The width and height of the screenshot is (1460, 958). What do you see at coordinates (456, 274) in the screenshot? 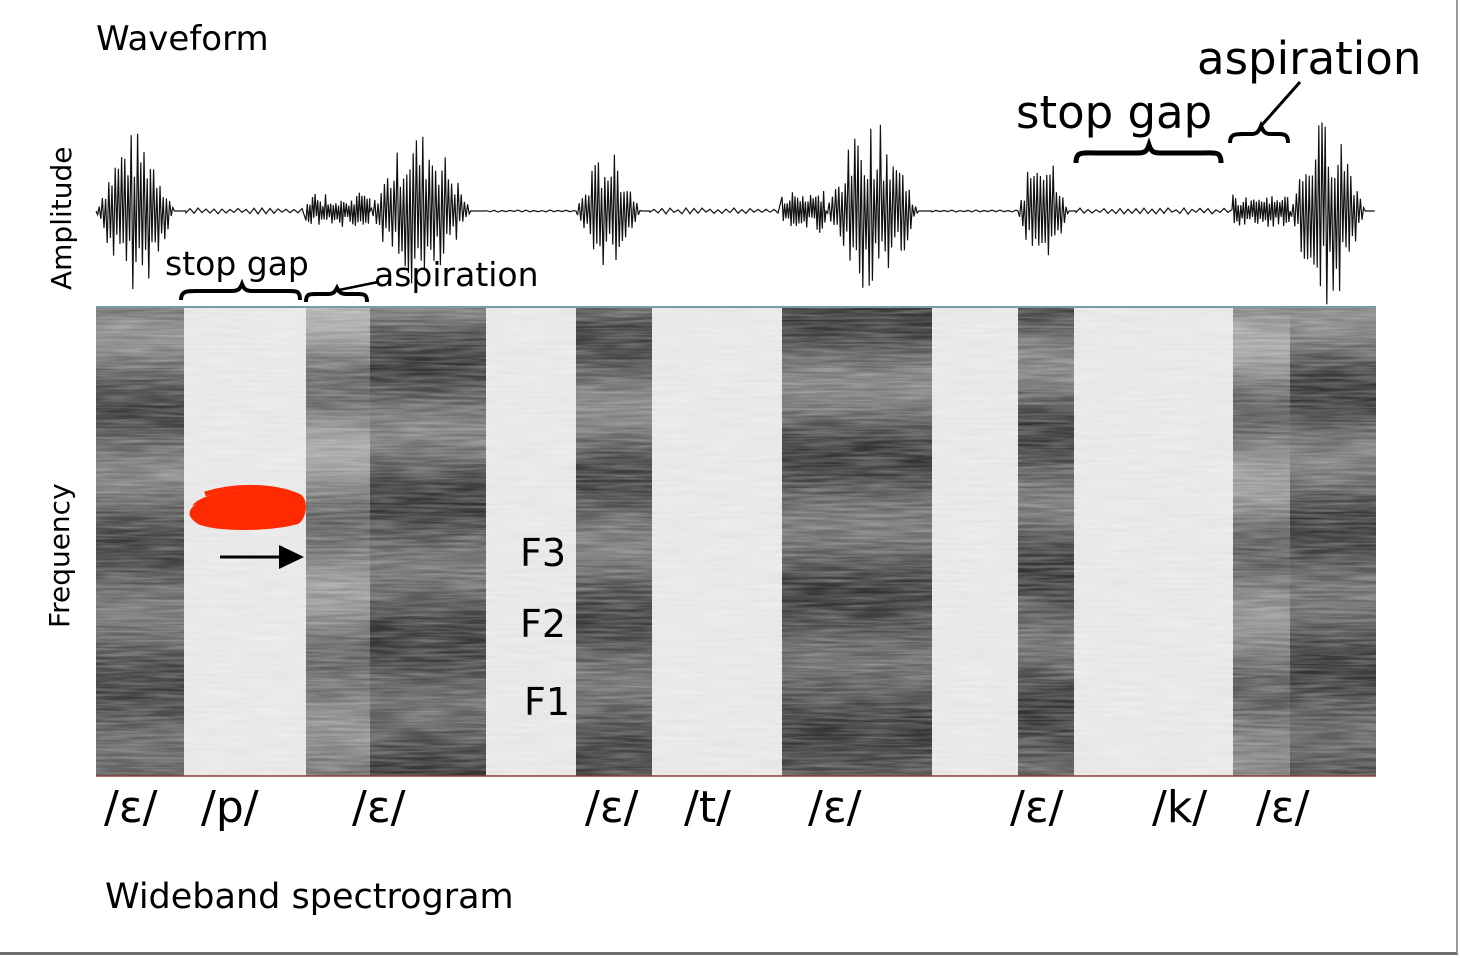
I see `aspiration-label-small: aspiration` at bounding box center [456, 274].